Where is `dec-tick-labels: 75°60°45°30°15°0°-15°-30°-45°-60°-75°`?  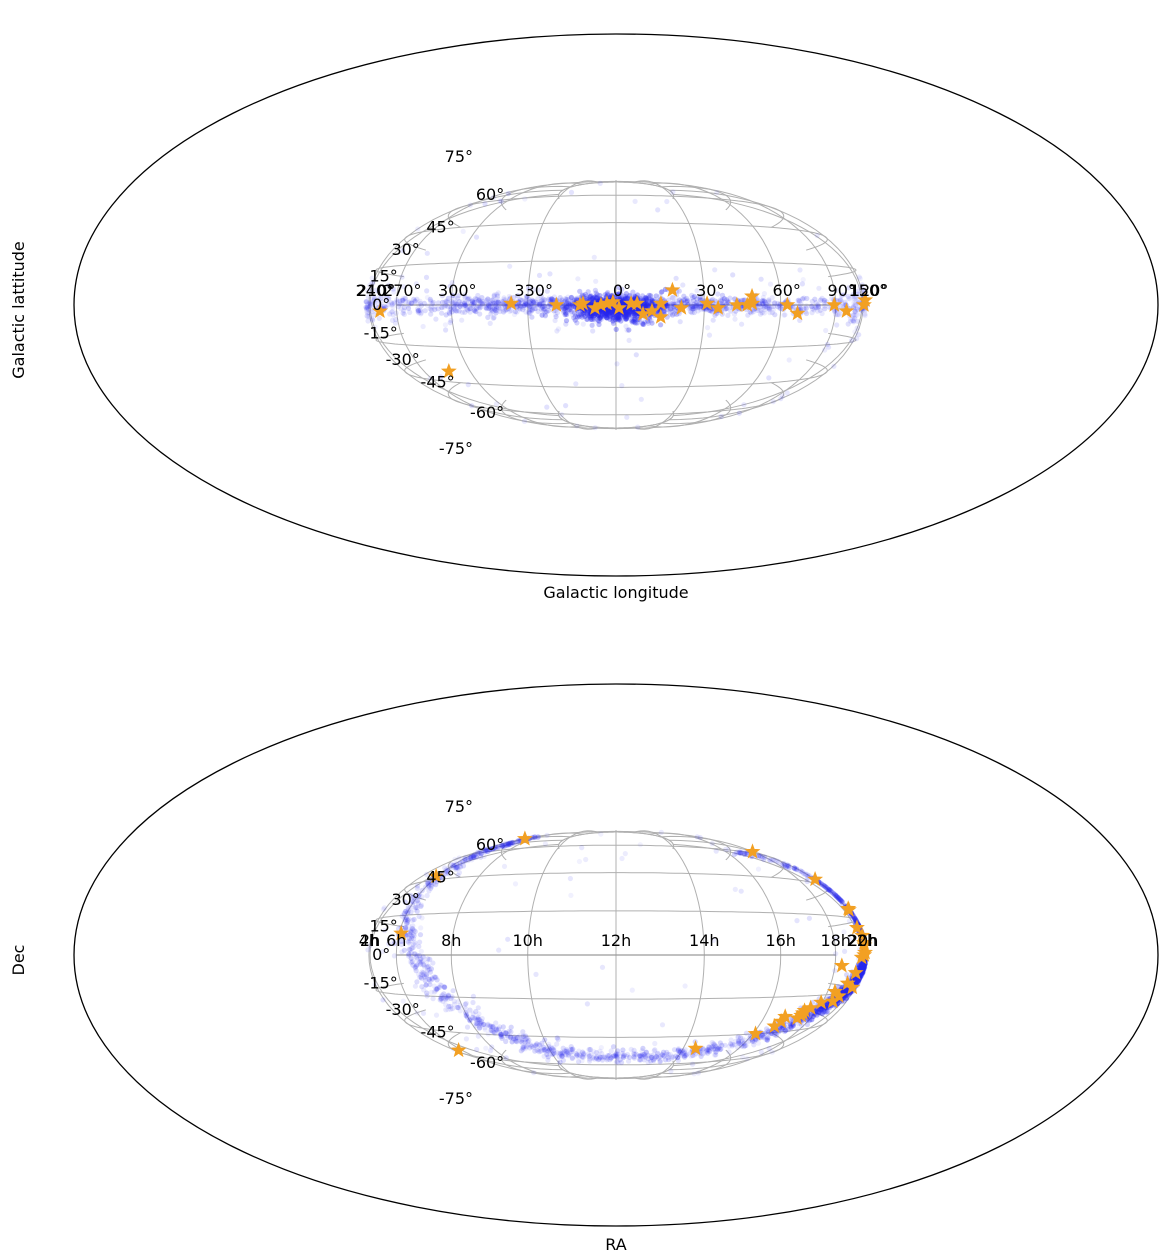
dec-tick-labels: 75°60°45°30°15°0°-15°-30°-45°-60°-75° is located at coordinates (434, 952).